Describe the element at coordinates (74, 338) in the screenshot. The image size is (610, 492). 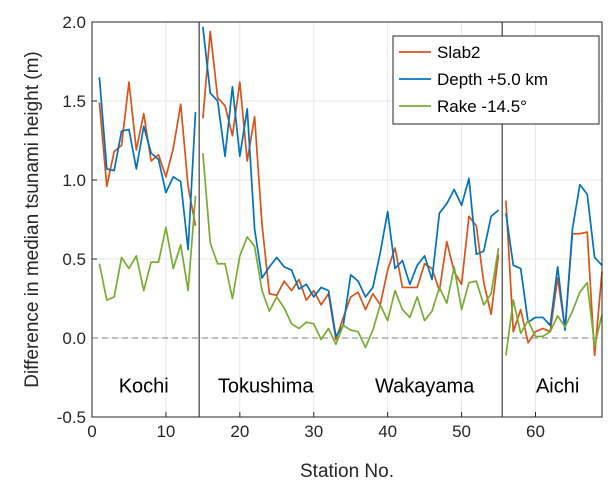
I see `y-tick-label: 0.0` at that location.